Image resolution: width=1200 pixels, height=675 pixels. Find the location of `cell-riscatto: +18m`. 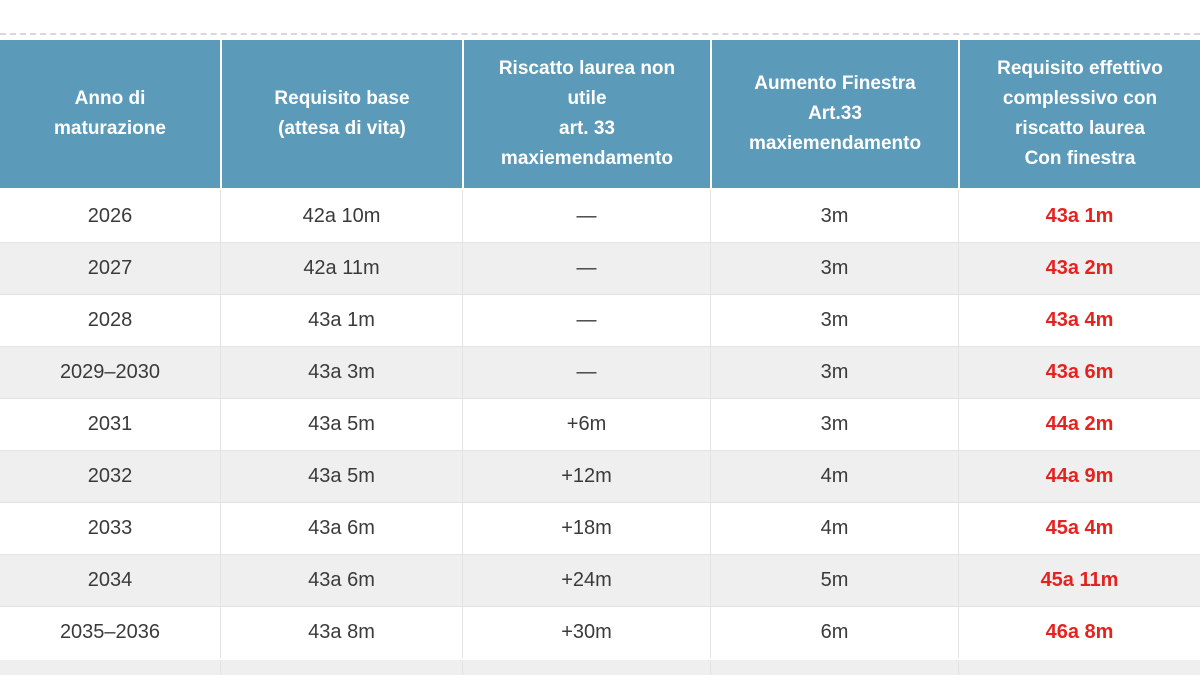

cell-riscatto: +18m is located at coordinates (586, 528).